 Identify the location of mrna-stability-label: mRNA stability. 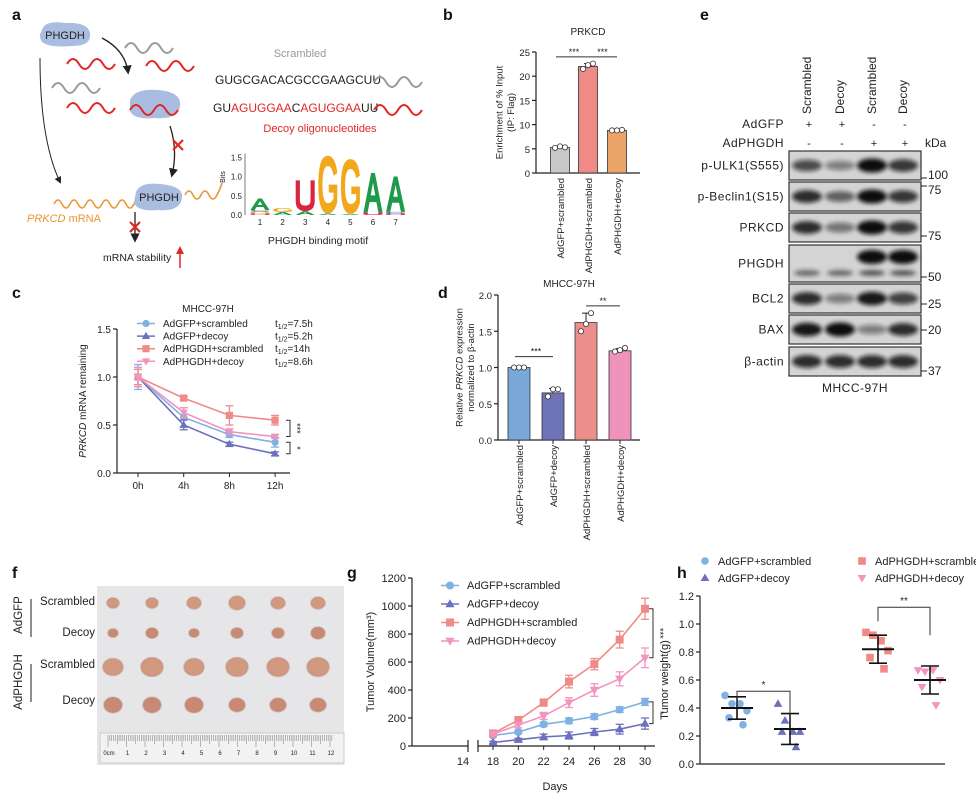
(137, 258).